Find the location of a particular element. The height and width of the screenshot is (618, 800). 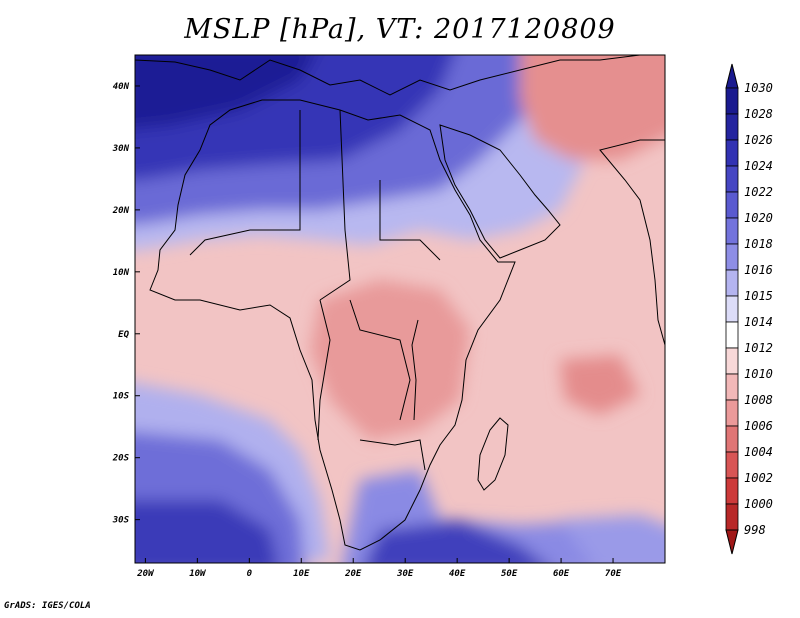

colorbar-label: 1014 is located at coordinates (758, 322).